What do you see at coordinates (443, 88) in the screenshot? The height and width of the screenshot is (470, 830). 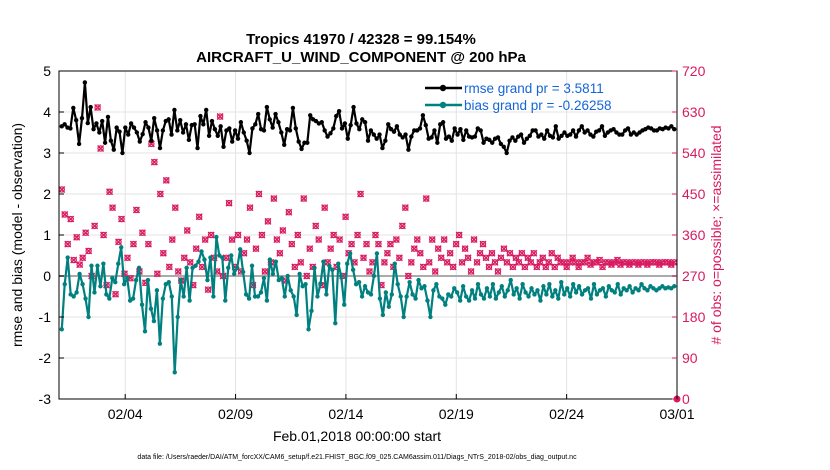 I see `legend-rmse-marker` at bounding box center [443, 88].